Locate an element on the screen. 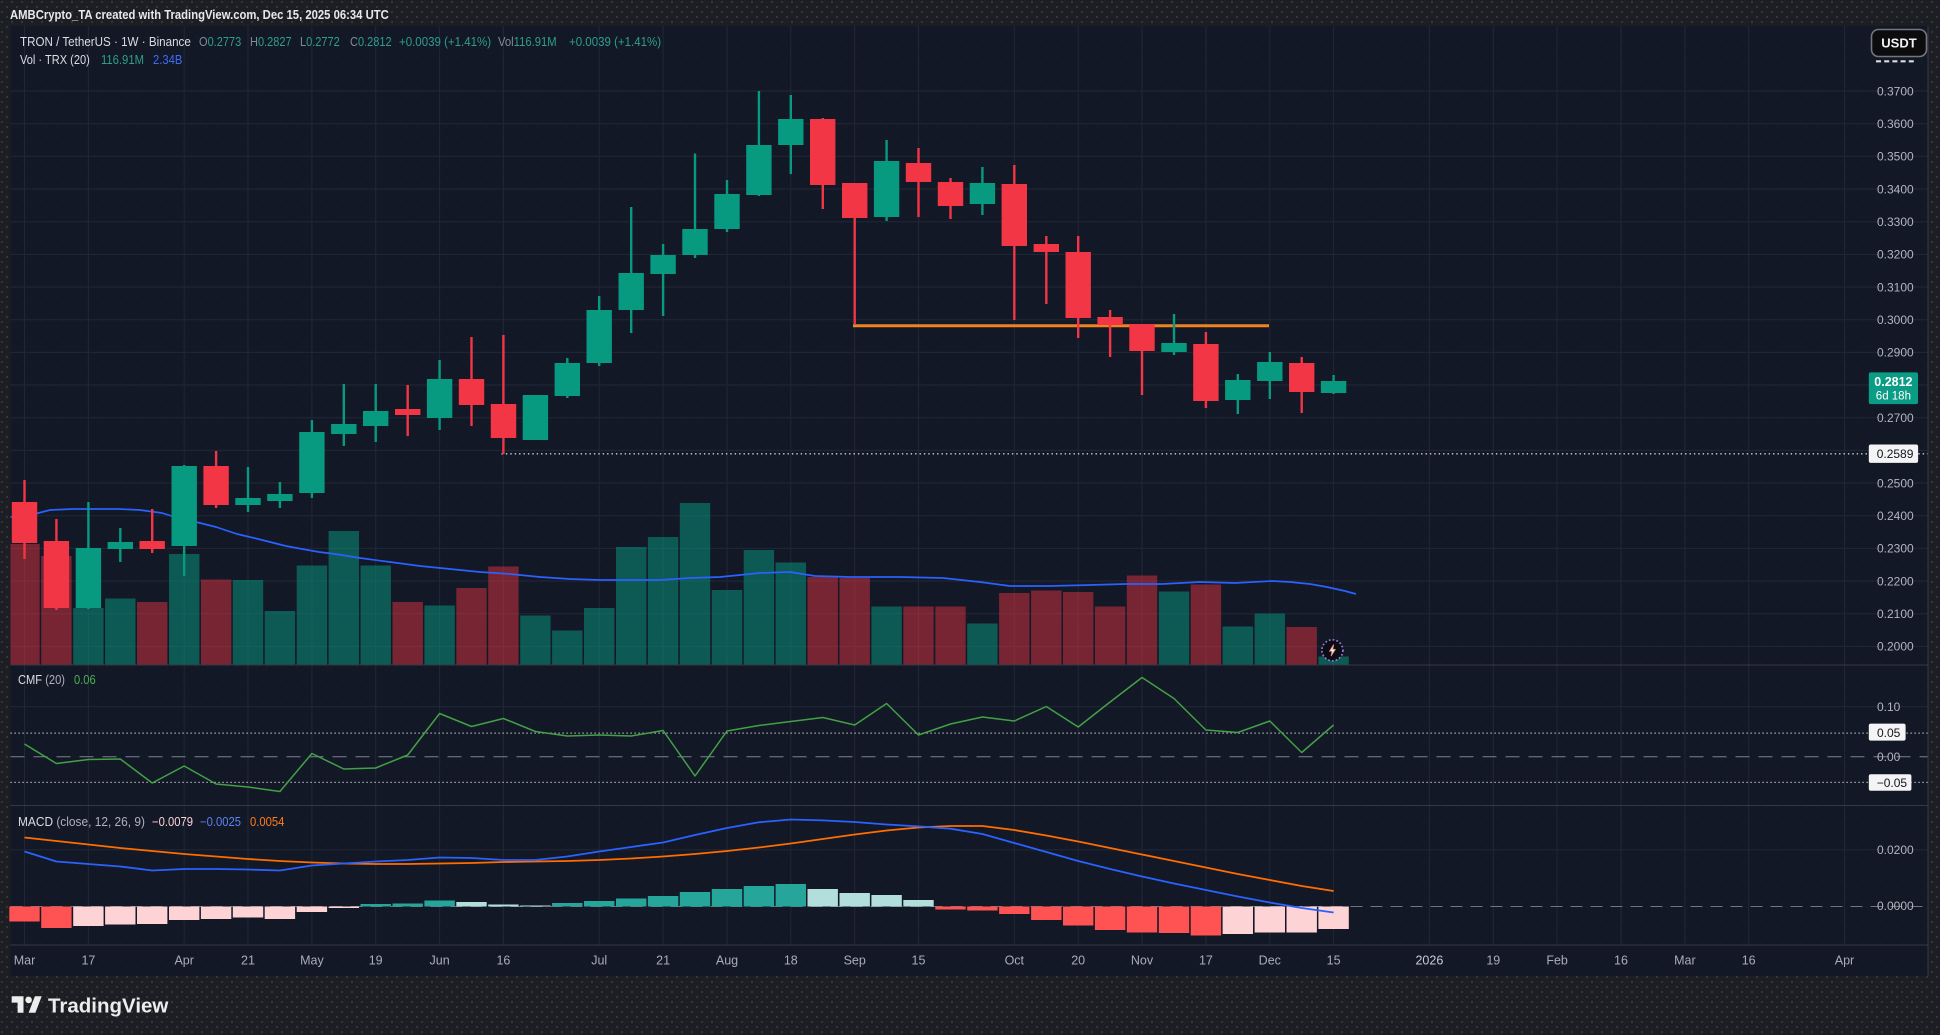 The image size is (1940, 1035). svg-text: 20 is located at coordinates (1078, 961).